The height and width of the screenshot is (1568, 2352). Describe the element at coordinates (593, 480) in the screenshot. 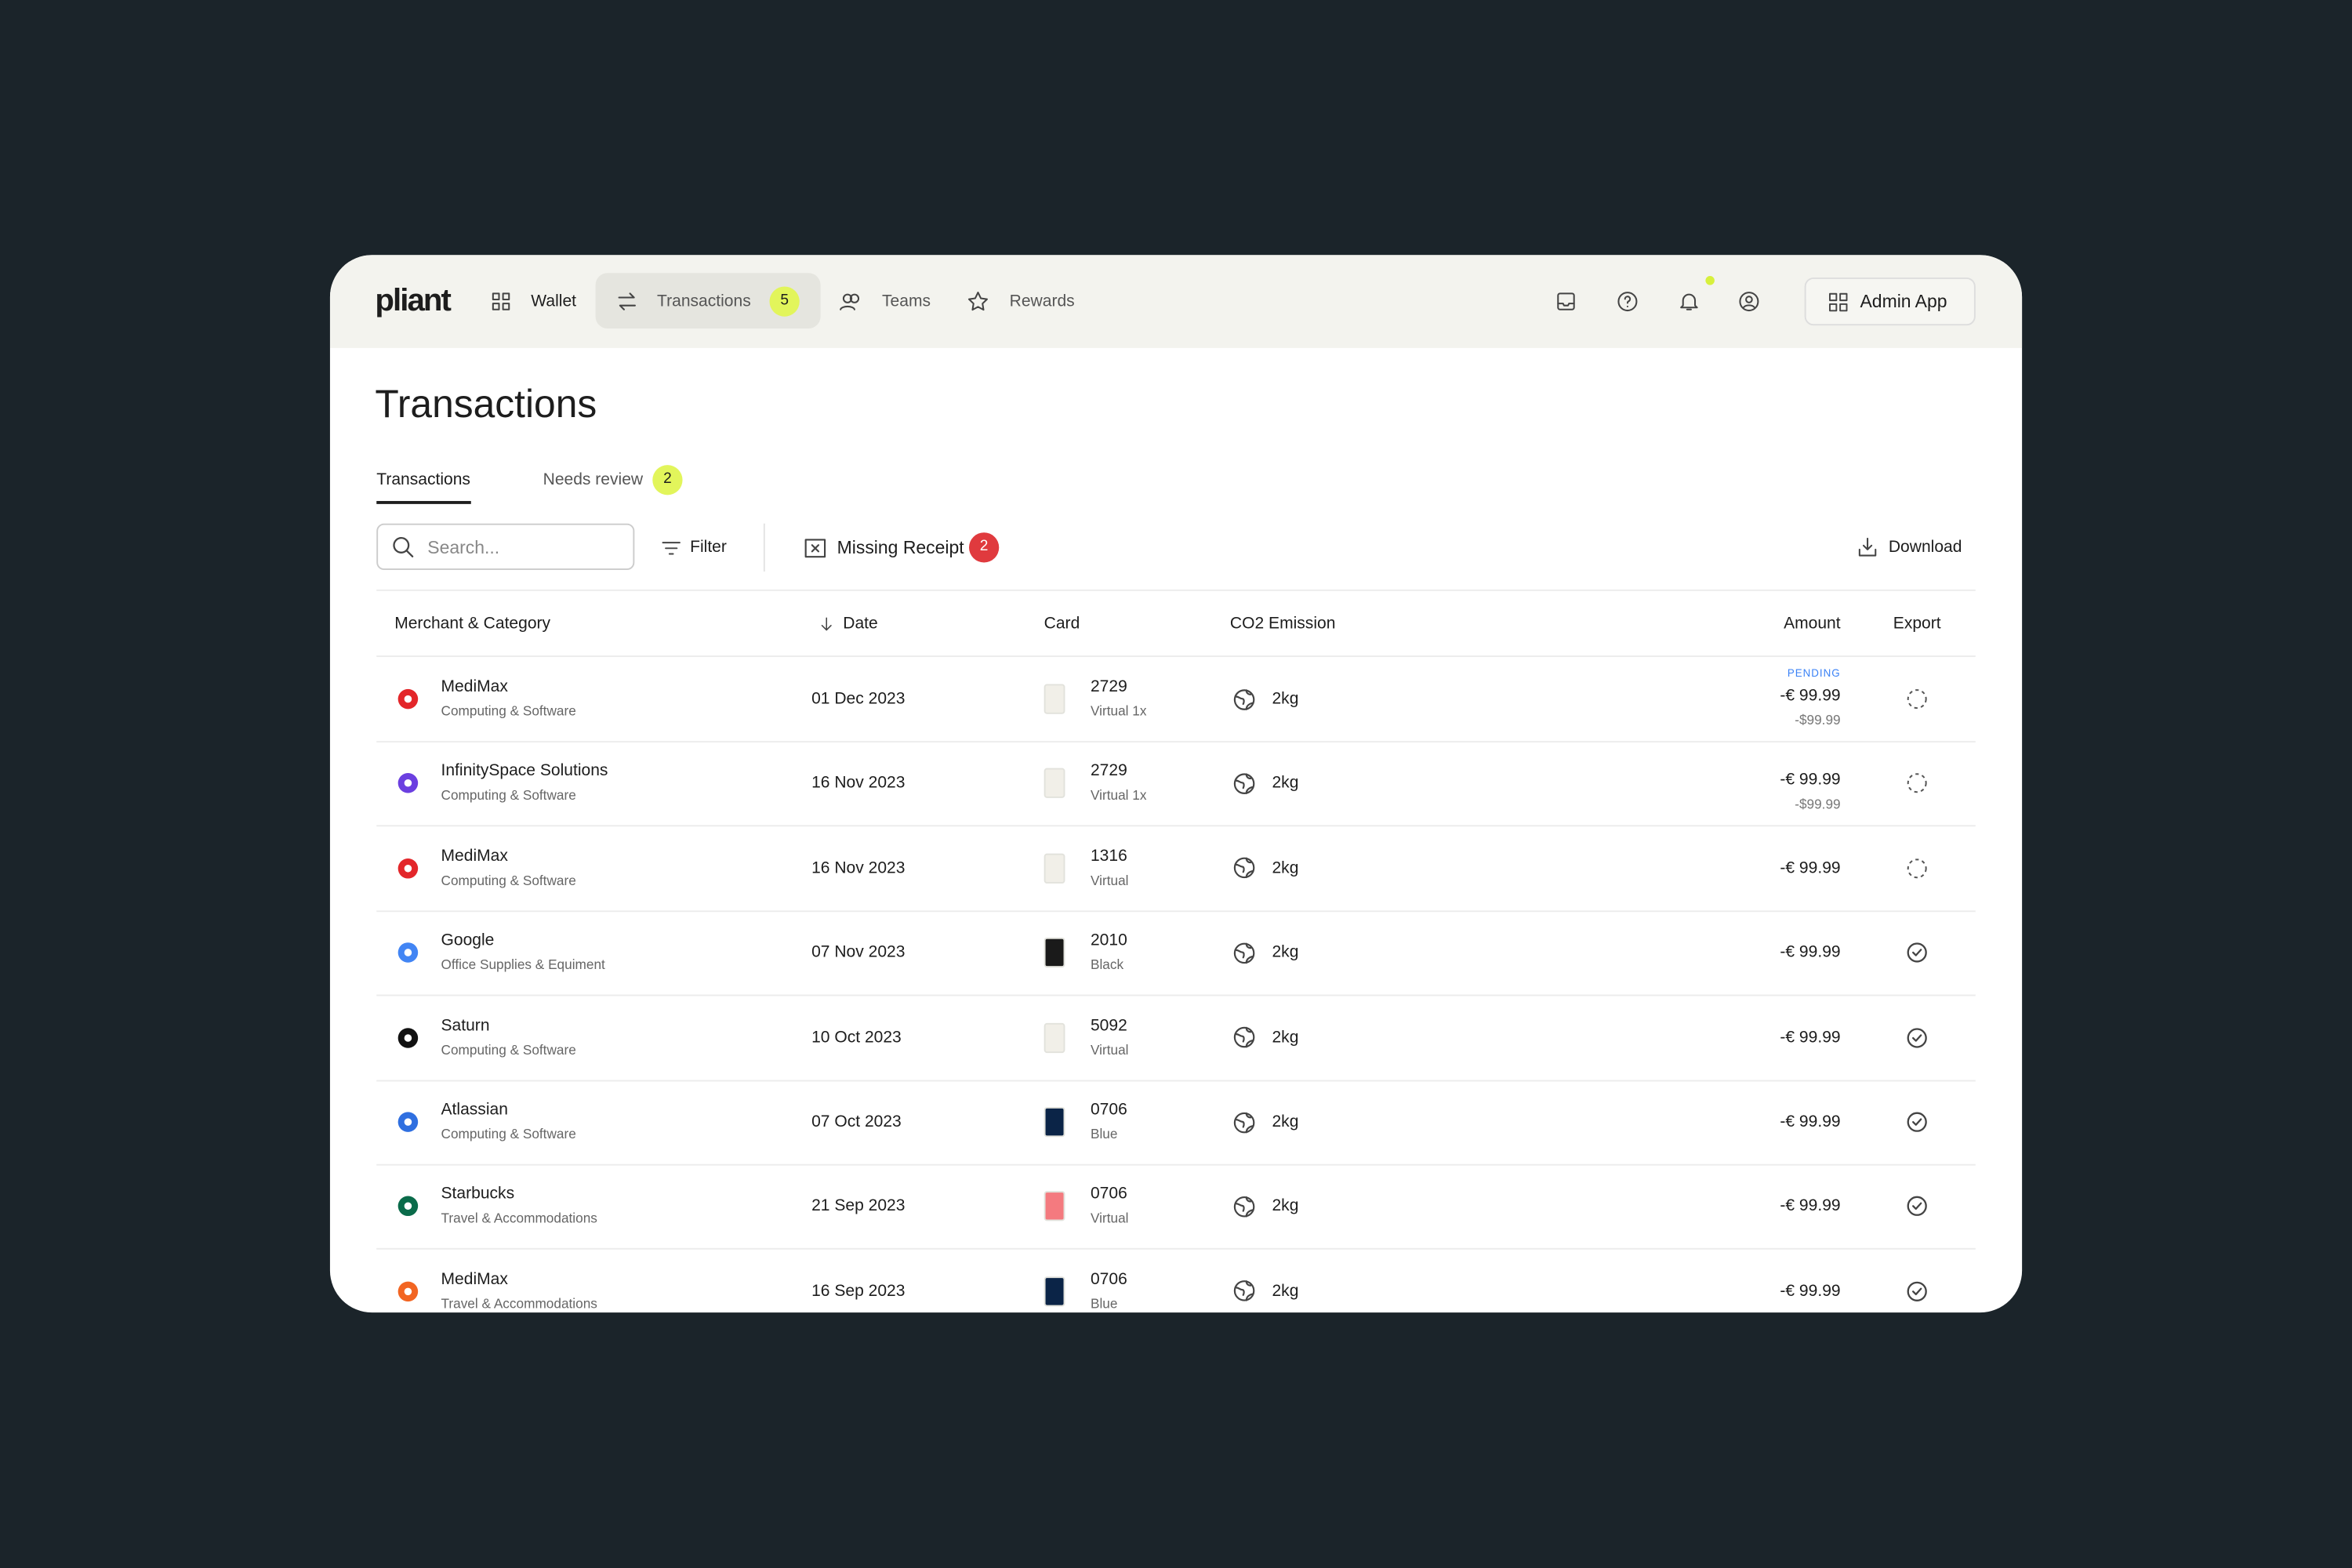

I see `tab: Needs review` at that location.